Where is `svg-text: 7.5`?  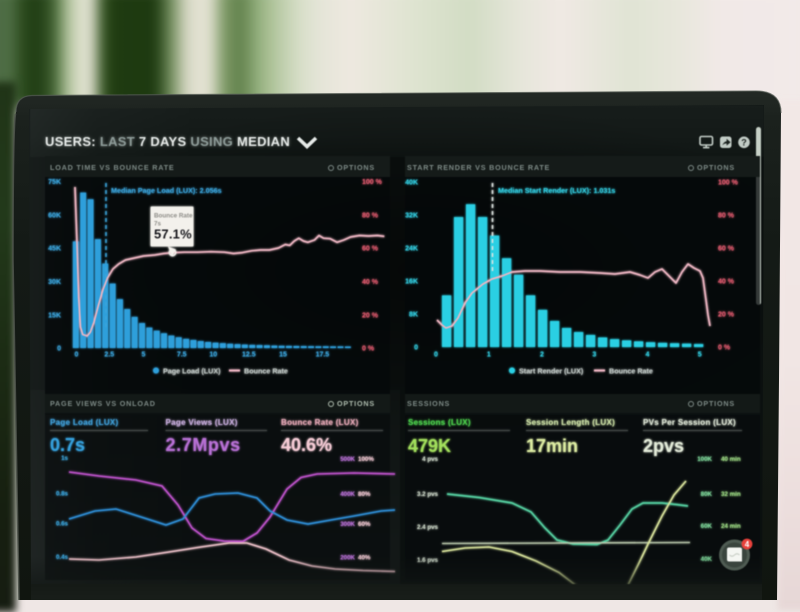
svg-text: 7.5 is located at coordinates (182, 355).